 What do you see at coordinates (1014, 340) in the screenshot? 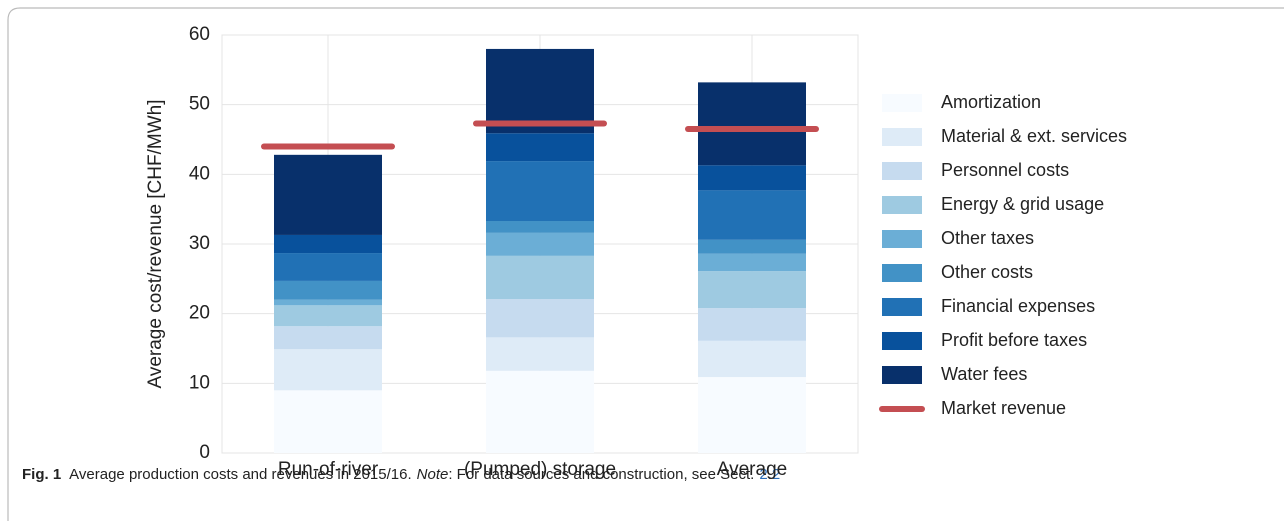
I see `legend-label: Profit before taxes` at bounding box center [1014, 340].